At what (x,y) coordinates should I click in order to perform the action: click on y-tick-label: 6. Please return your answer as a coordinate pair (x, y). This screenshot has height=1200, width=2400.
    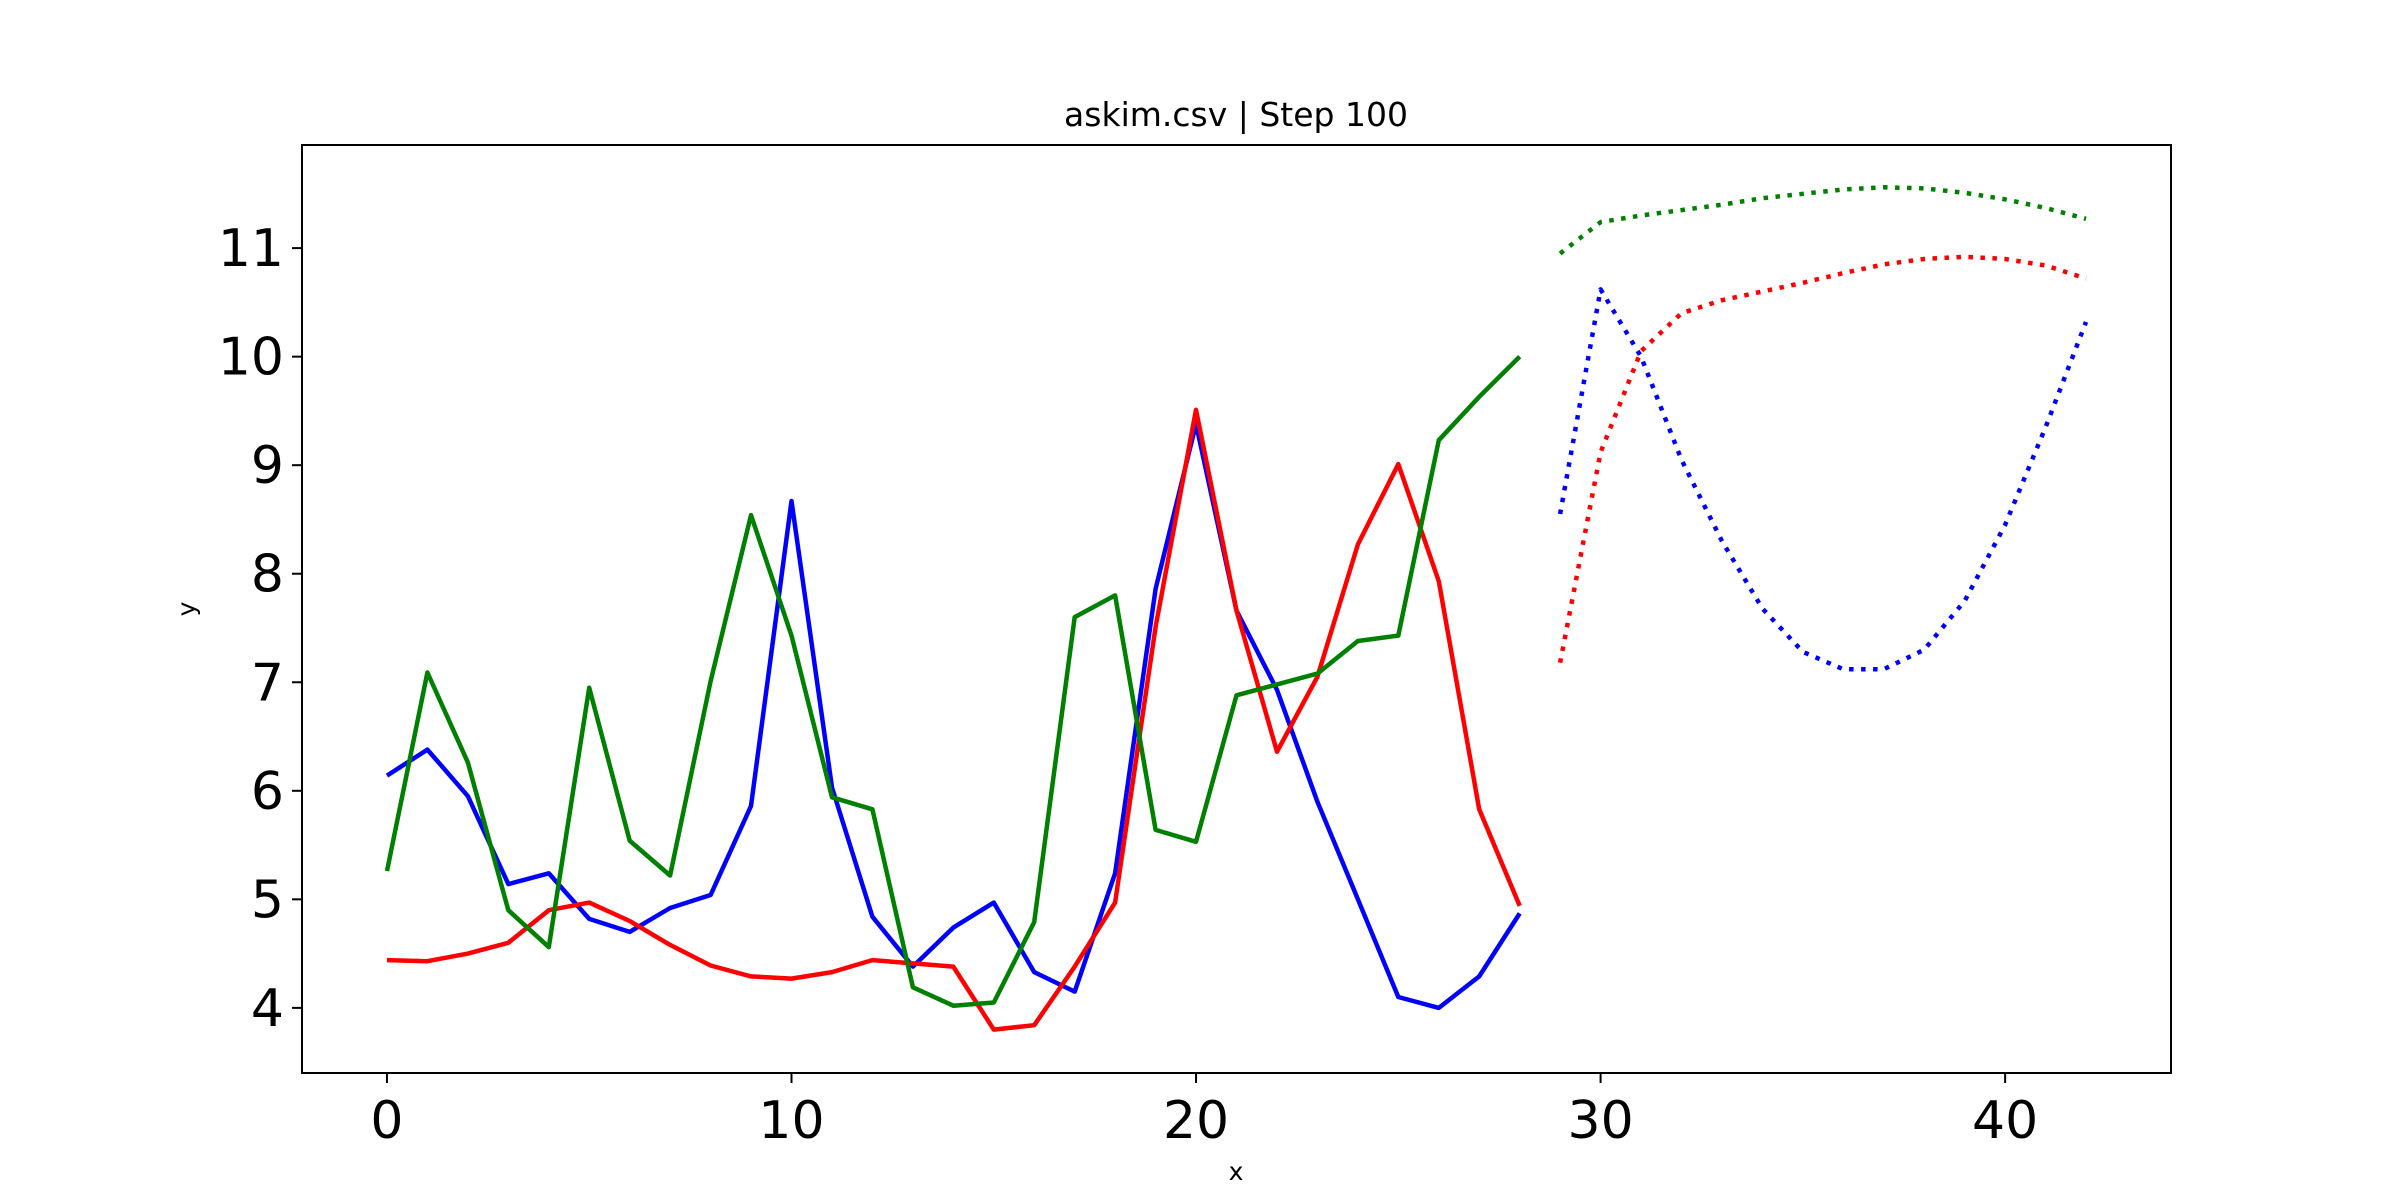
    Looking at the image, I should click on (267, 792).